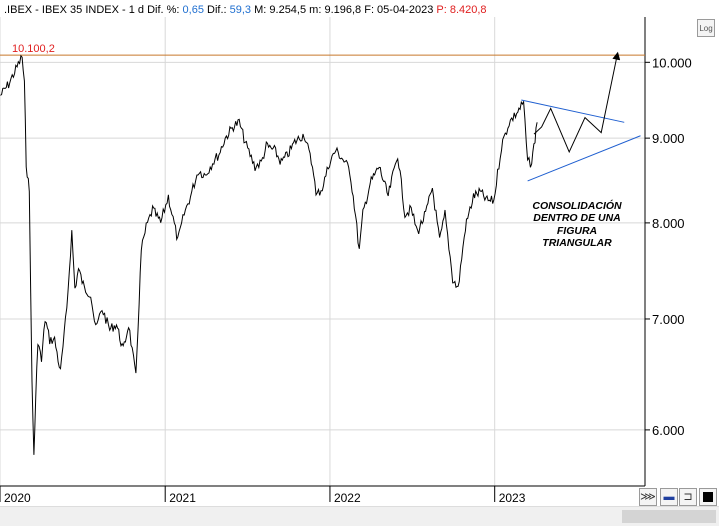 Image resolution: width=719 pixels, height=526 pixels. I want to click on y-axis-ticks: 6.000 7.000 8.000 9.000 10.000, so click(668, 246).